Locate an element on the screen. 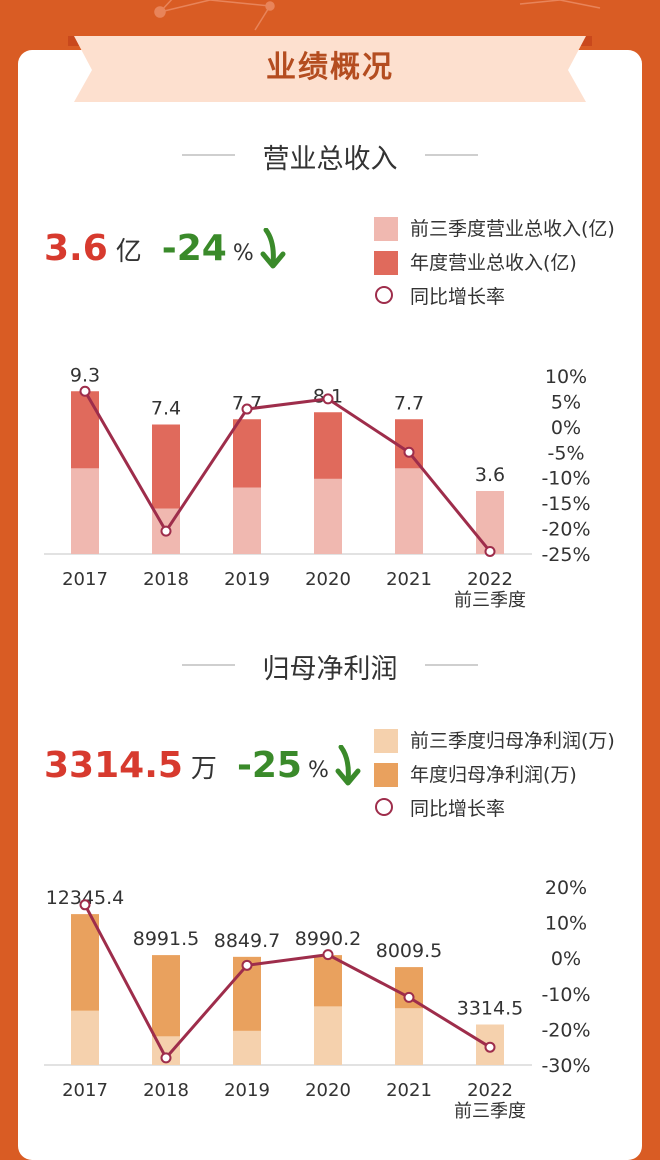 This screenshot has height=1160, width=660. legend-item: 前三季度营业总收入(亿) is located at coordinates (494, 229).